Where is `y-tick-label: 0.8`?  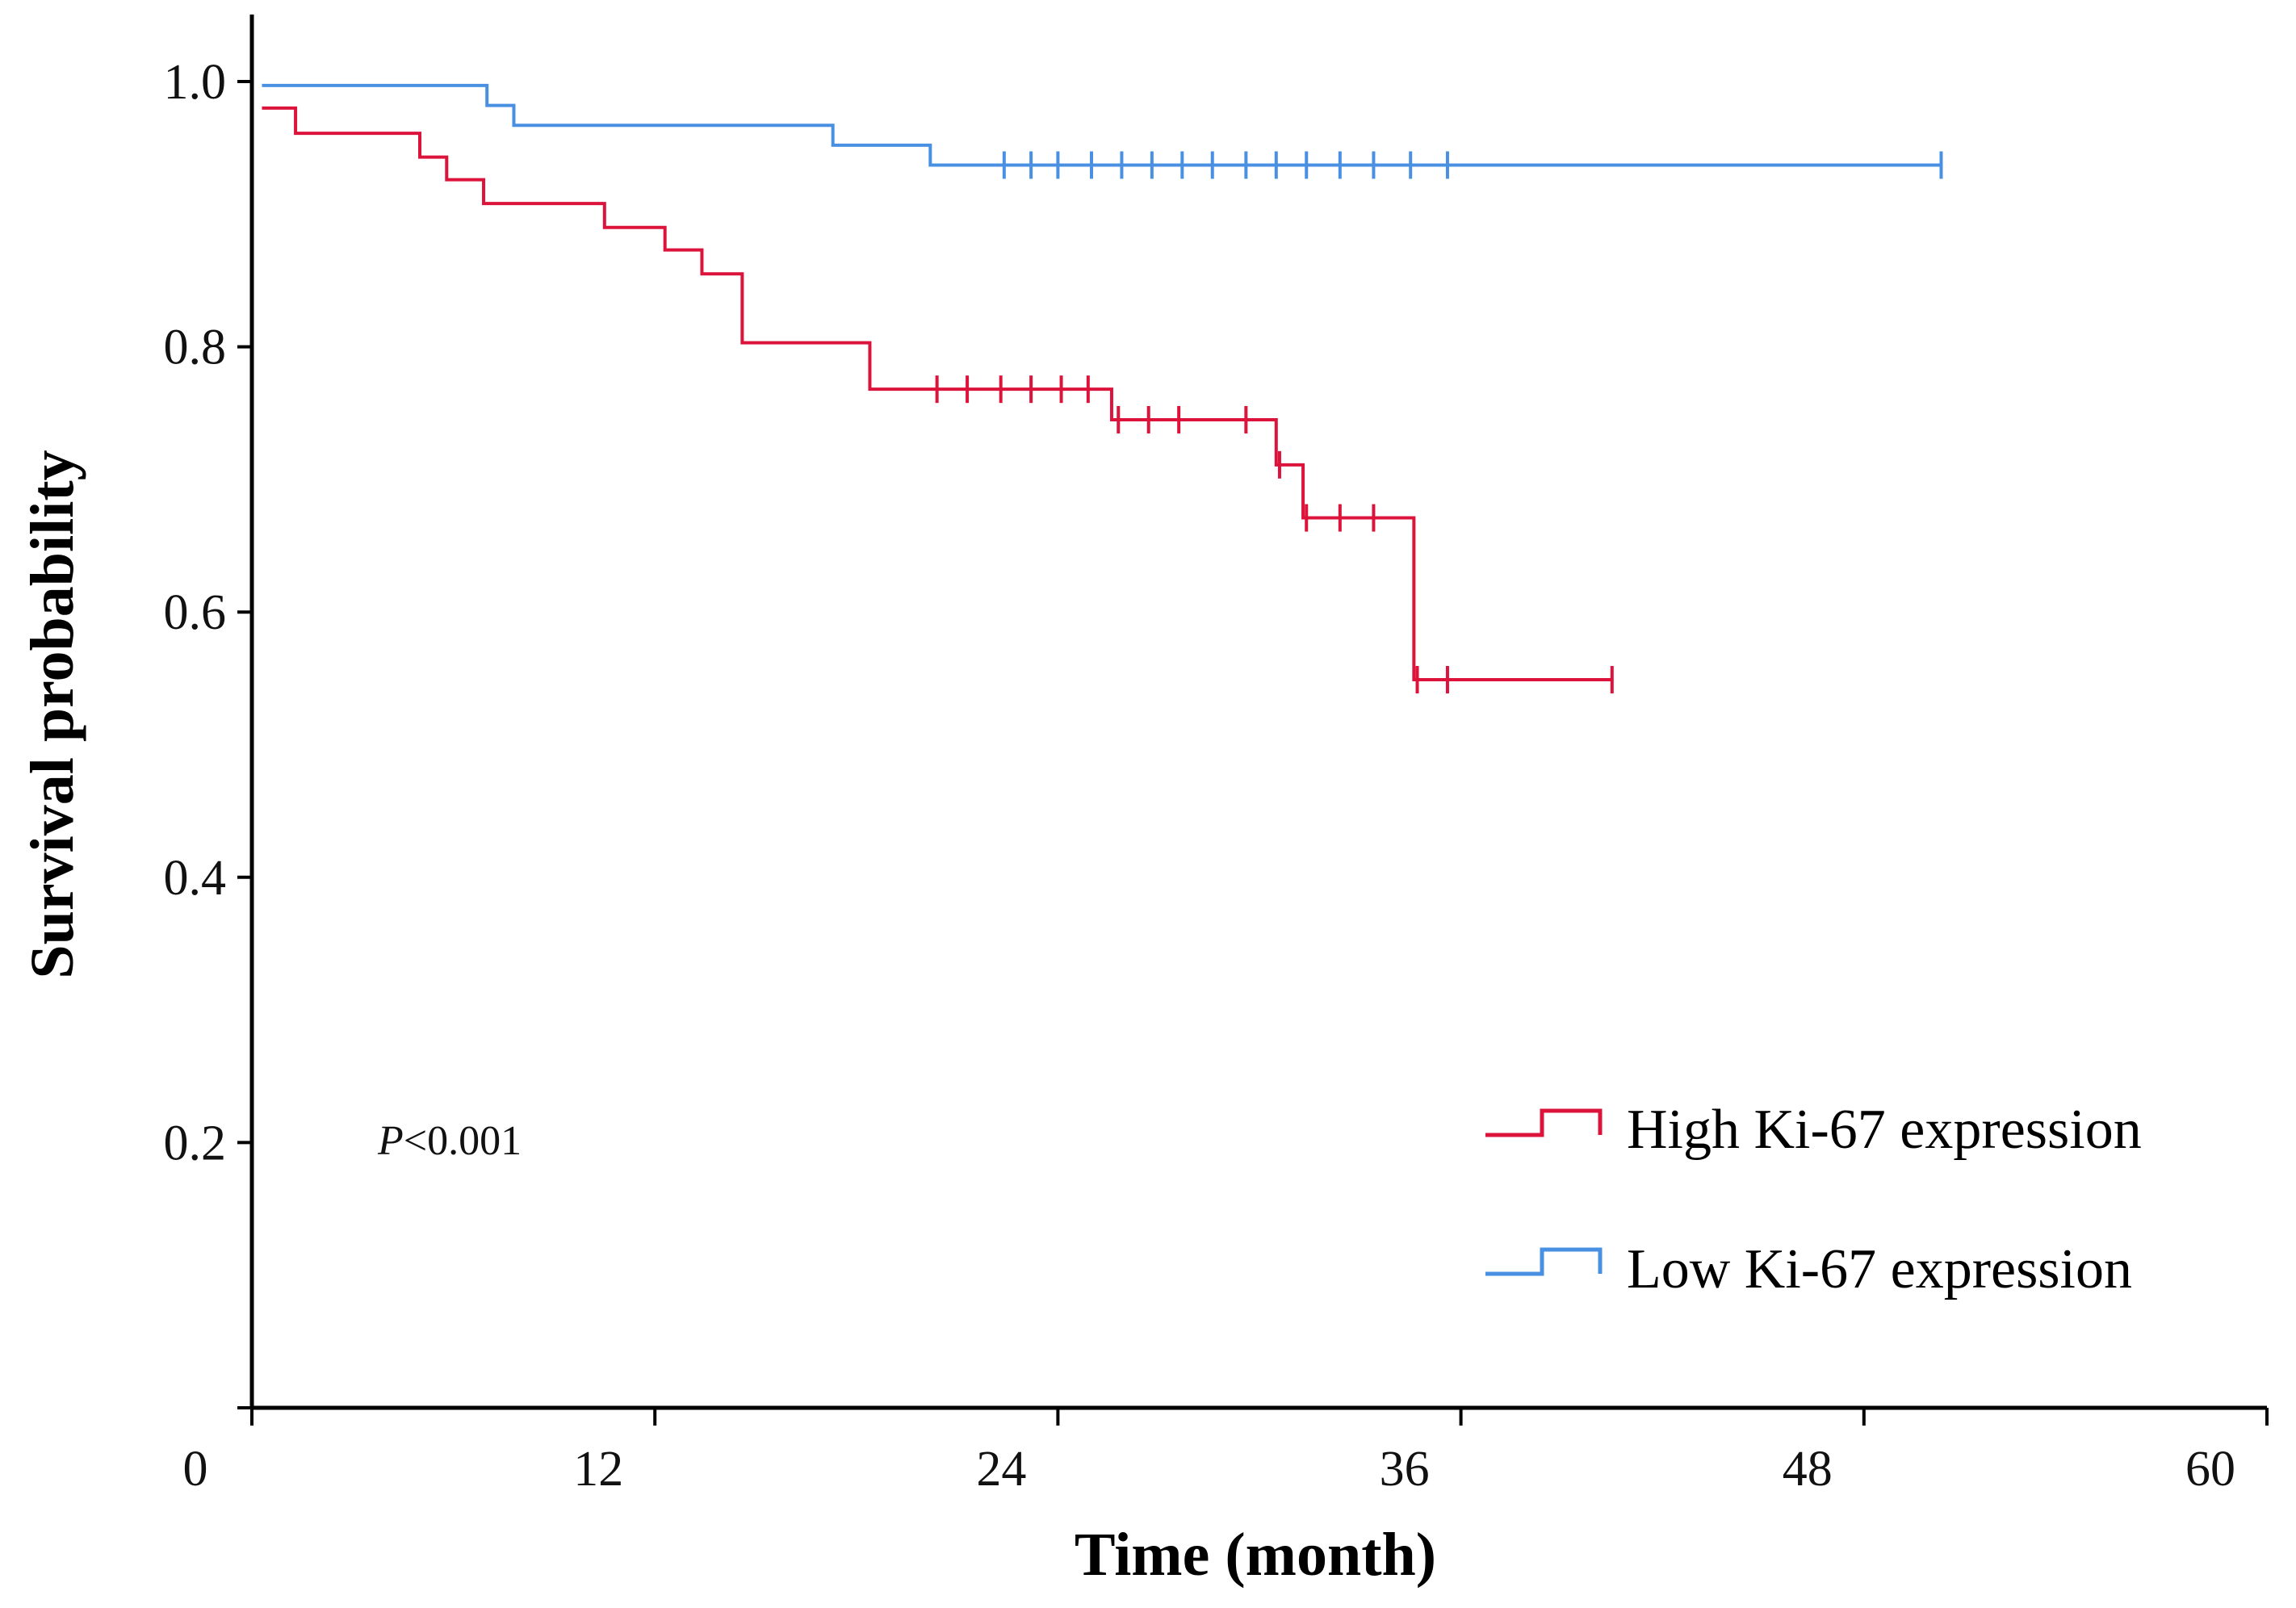
y-tick-label: 0.8 is located at coordinates (195, 348).